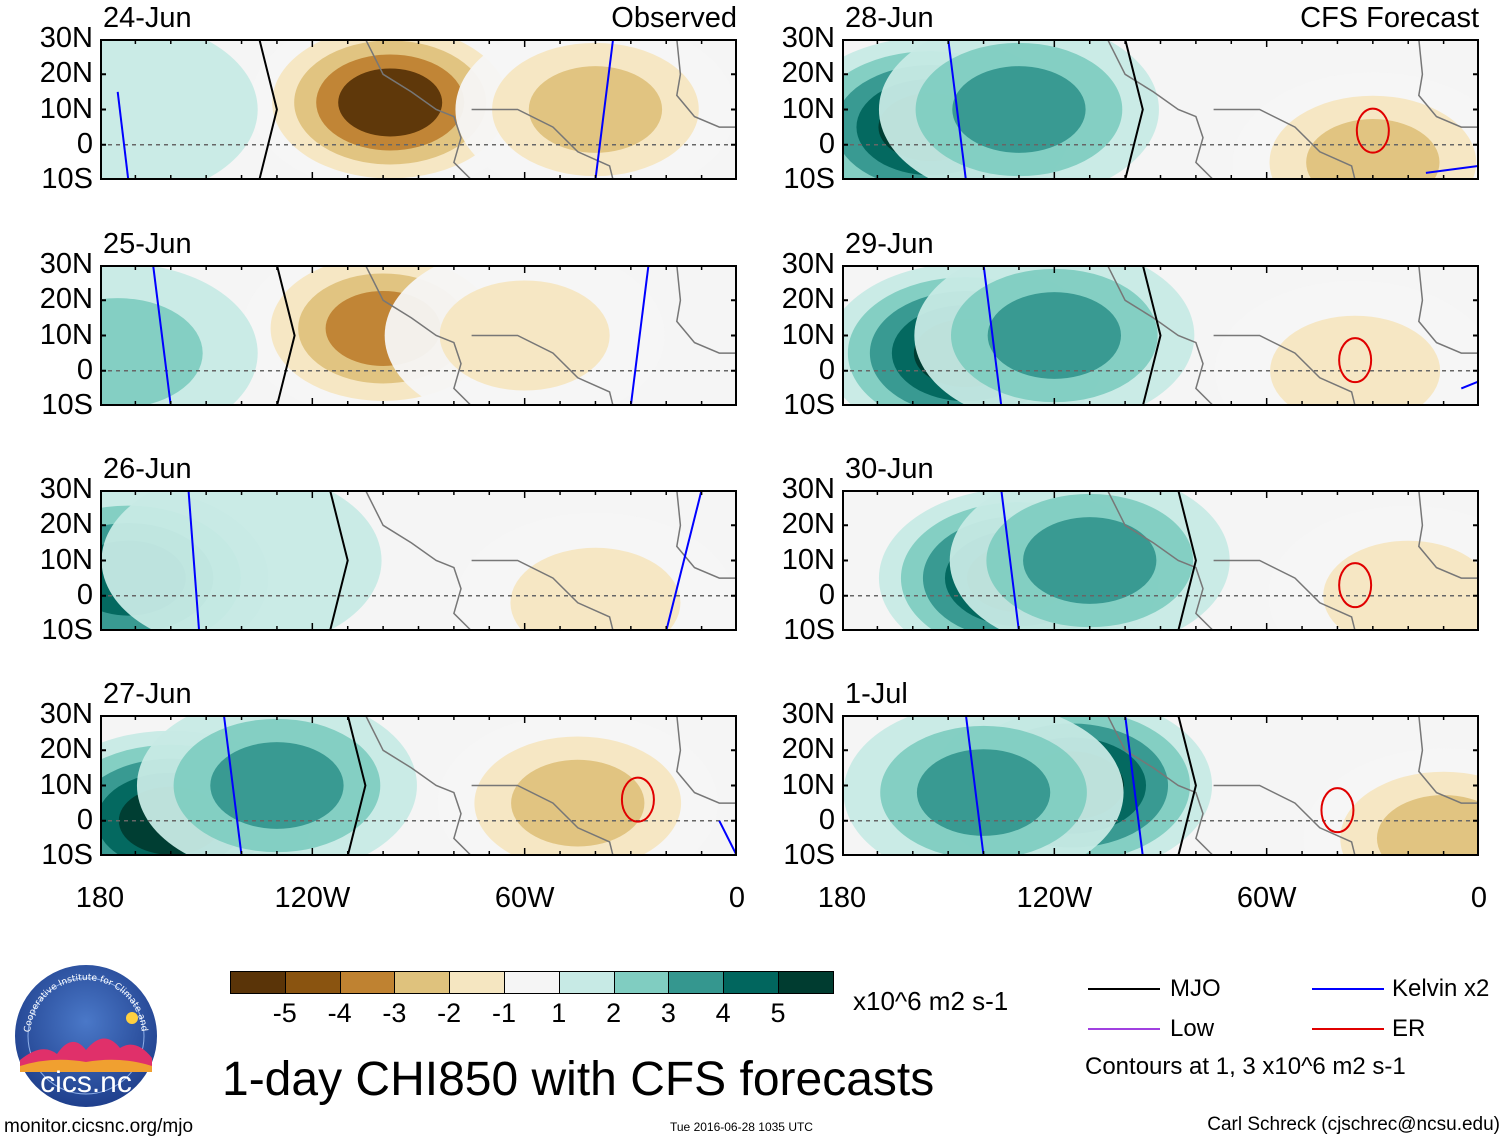 Image resolution: width=1510 pixels, height=1142 pixels. Describe the element at coordinates (1441, 988) in the screenshot. I see `legend-kelvin-label: Kelvin x2` at that location.